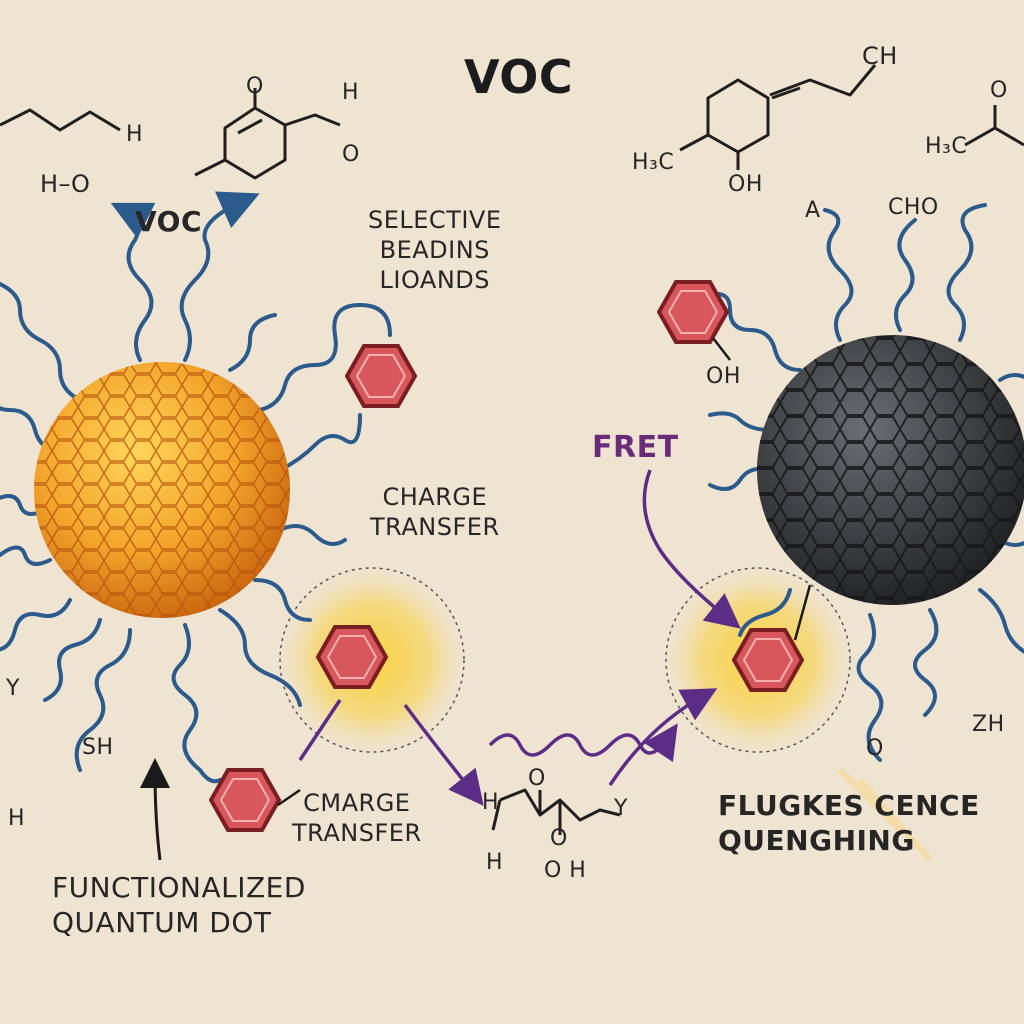 The width and height of the screenshot is (1024, 1024). I want to click on glow-left-ring, so click(372, 660).